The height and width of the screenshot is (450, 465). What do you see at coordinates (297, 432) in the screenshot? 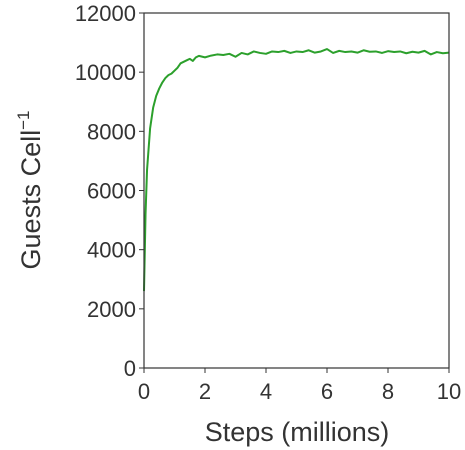
I see `x-axis-label: Steps (millions)` at bounding box center [297, 432].